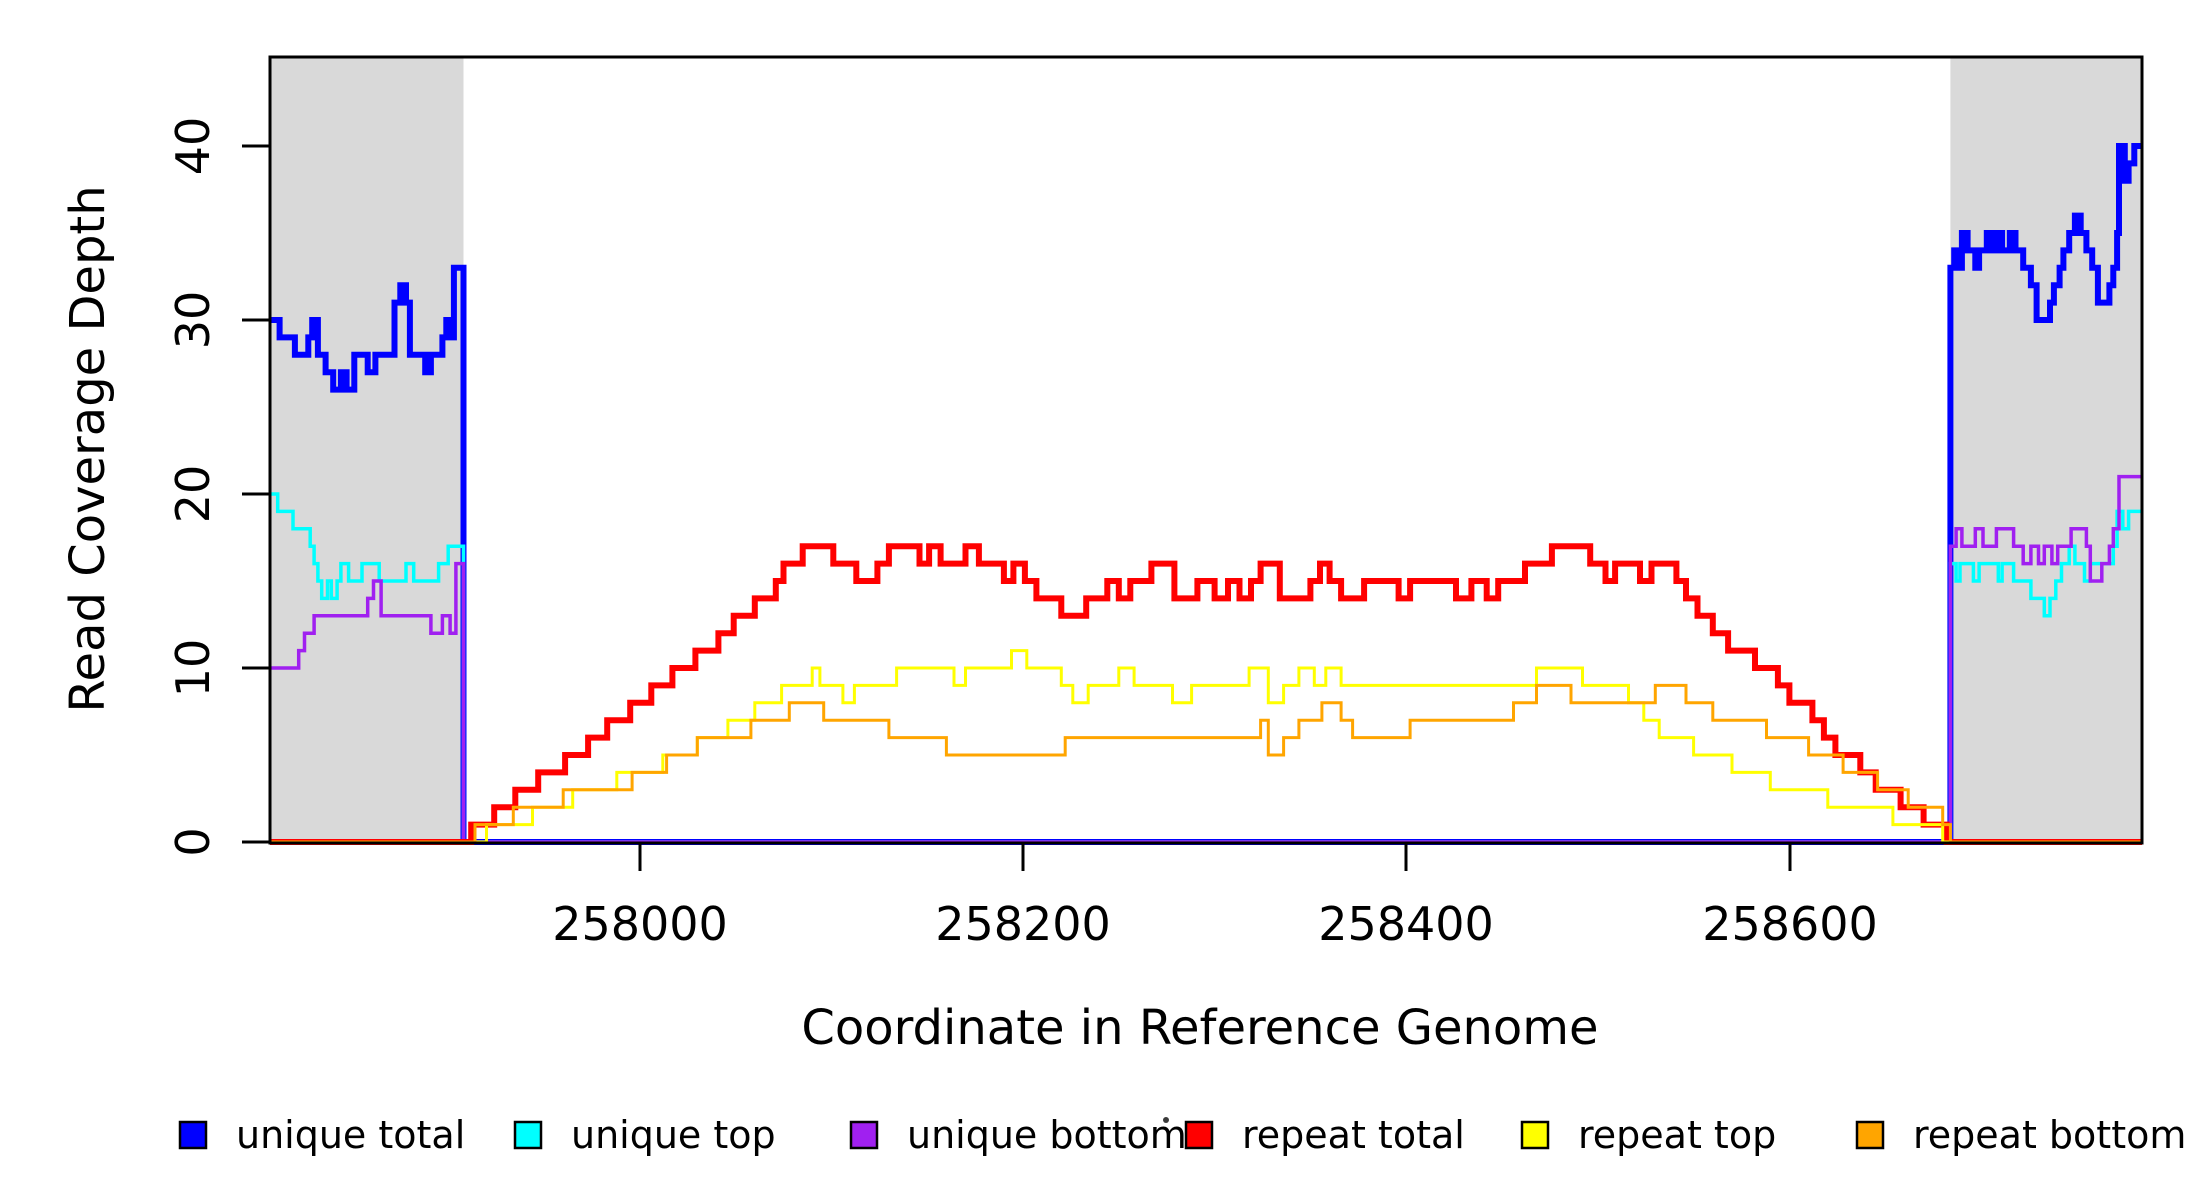  What do you see at coordinates (193, 494) in the screenshot?
I see `y-tick-label: 20` at bounding box center [193, 494].